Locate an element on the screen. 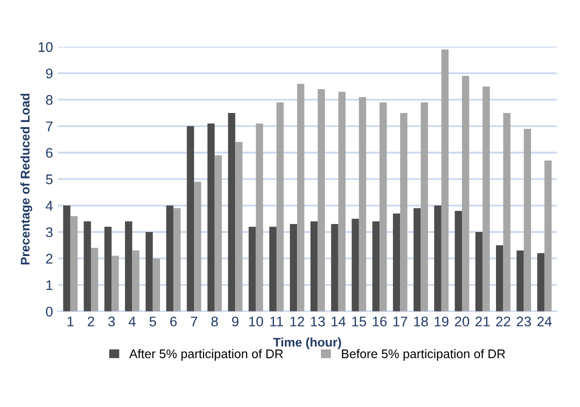 The image size is (580, 407). x-tick-label: 20 is located at coordinates (462, 321).